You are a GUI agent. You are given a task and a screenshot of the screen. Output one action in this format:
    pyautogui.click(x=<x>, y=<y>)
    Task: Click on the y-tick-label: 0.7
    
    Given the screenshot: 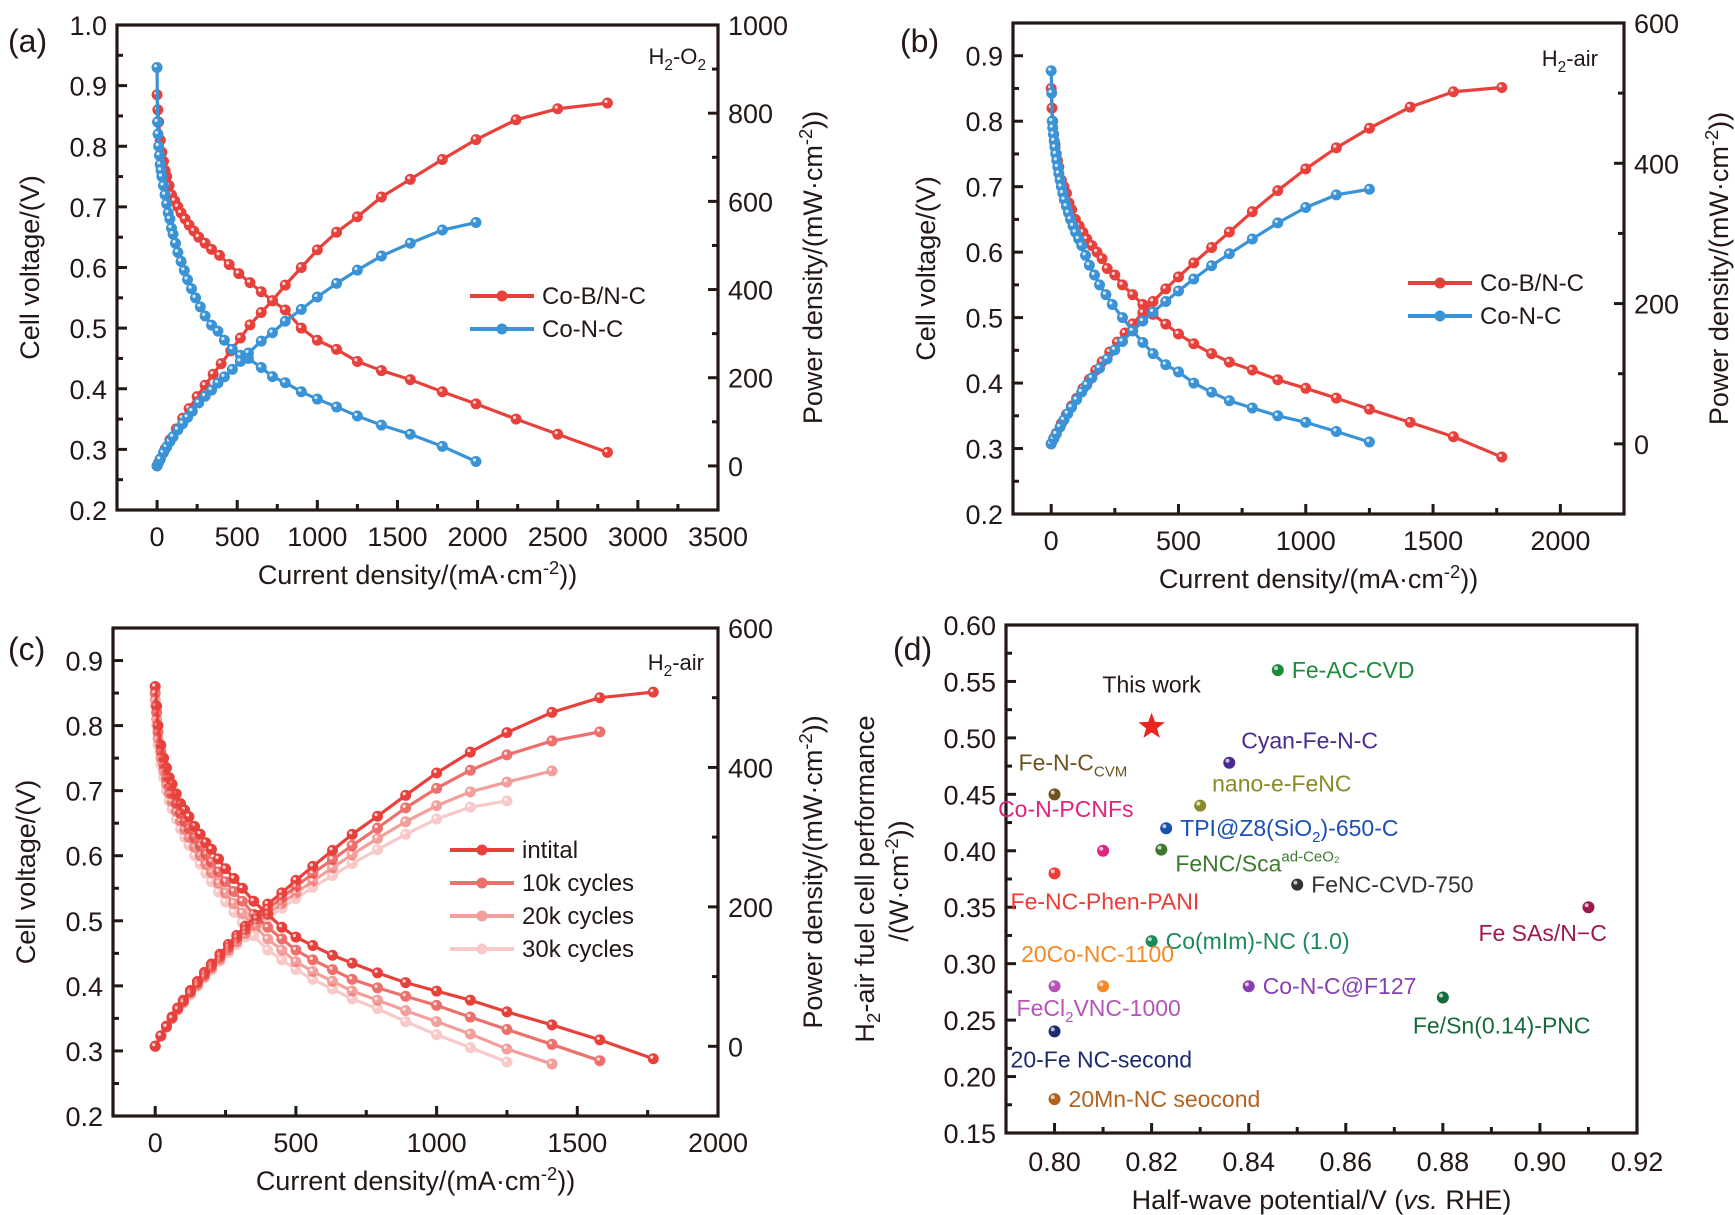 What is the action you would take?
    pyautogui.click(x=88, y=208)
    